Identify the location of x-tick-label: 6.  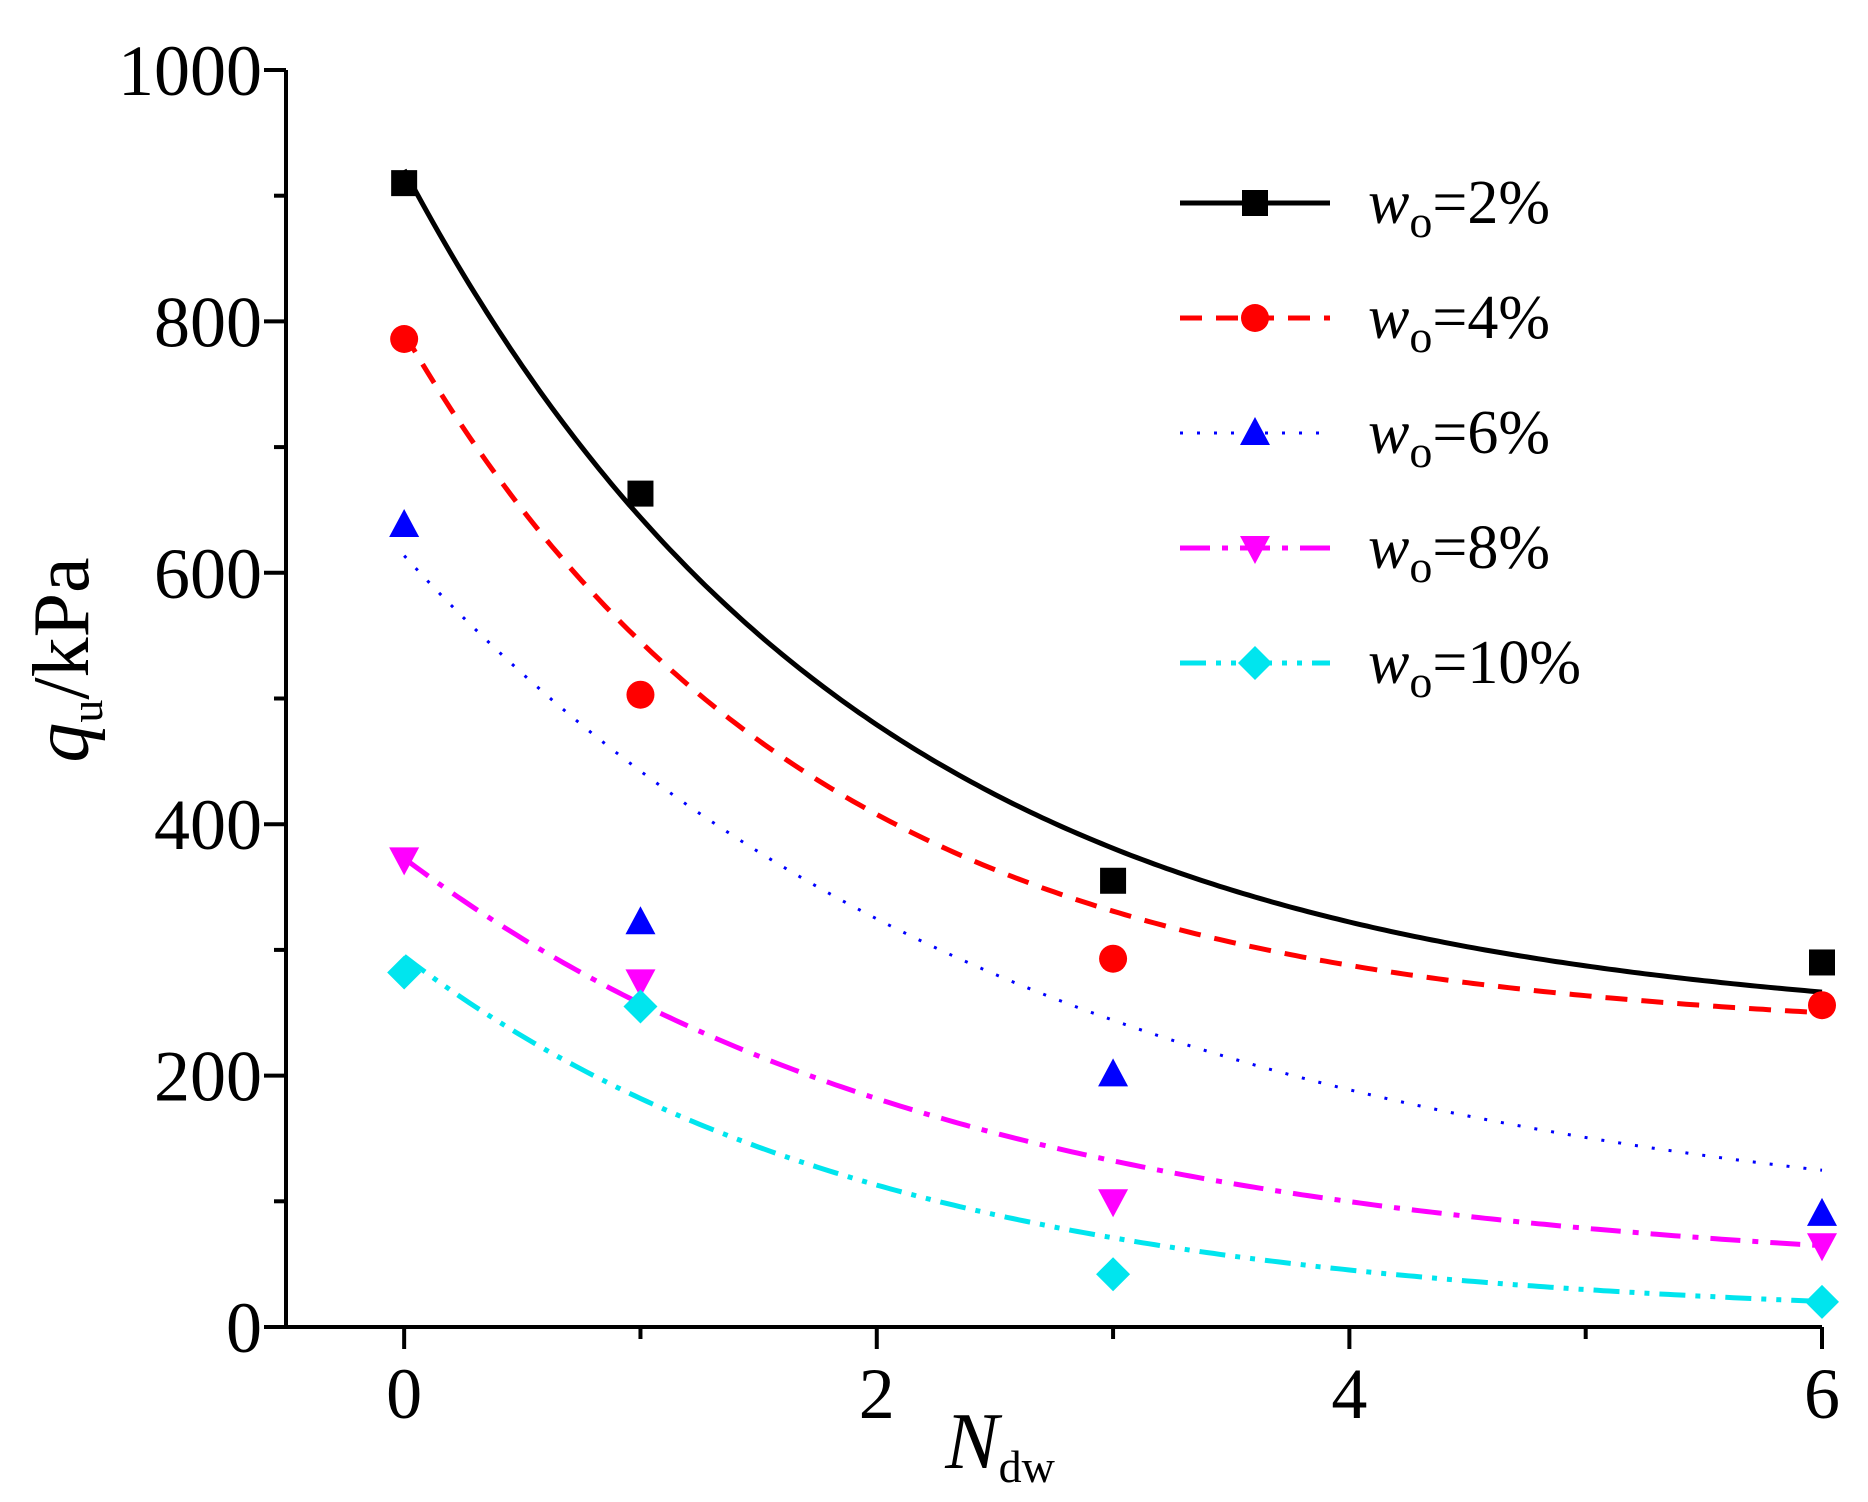
(1822, 1394).